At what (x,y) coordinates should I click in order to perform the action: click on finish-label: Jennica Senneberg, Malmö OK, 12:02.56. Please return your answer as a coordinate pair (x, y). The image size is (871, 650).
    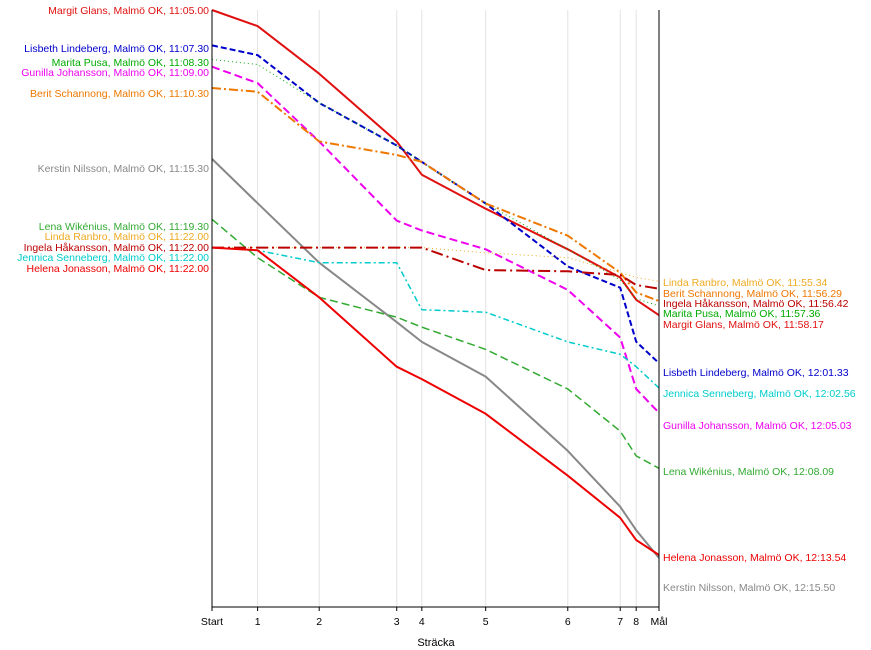
    Looking at the image, I should click on (759, 394).